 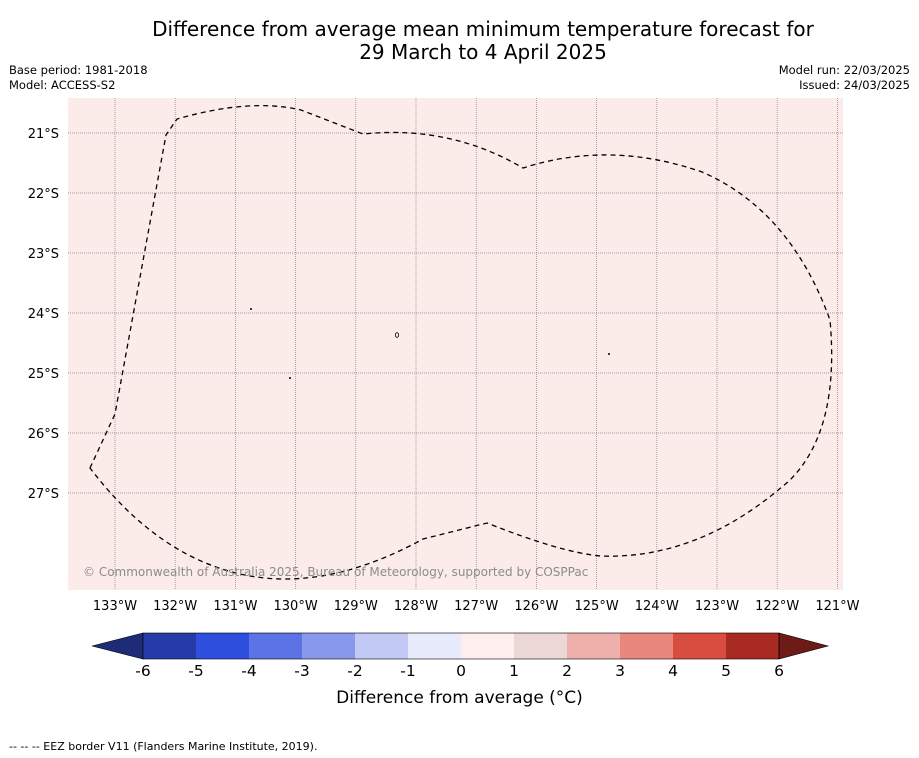 What do you see at coordinates (62, 85) in the screenshot?
I see `model-text: Model: ACCESS-S2` at bounding box center [62, 85].